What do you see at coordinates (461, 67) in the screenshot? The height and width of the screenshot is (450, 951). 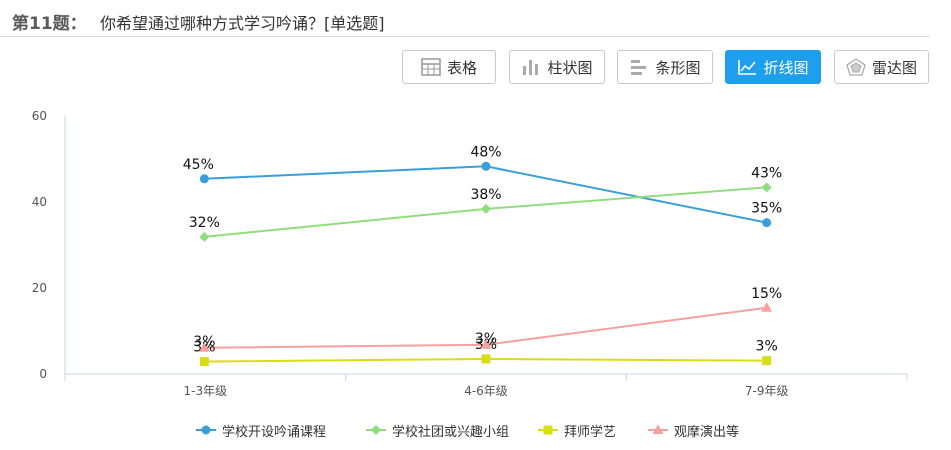 I see `table-view-label: 表格` at bounding box center [461, 67].